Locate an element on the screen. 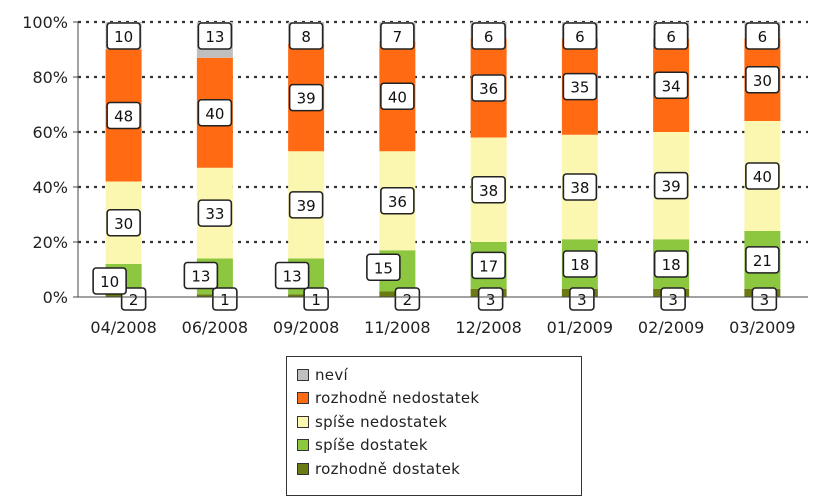 This screenshot has height=496, width=813. value-label: 30 is located at coordinates (123, 222).